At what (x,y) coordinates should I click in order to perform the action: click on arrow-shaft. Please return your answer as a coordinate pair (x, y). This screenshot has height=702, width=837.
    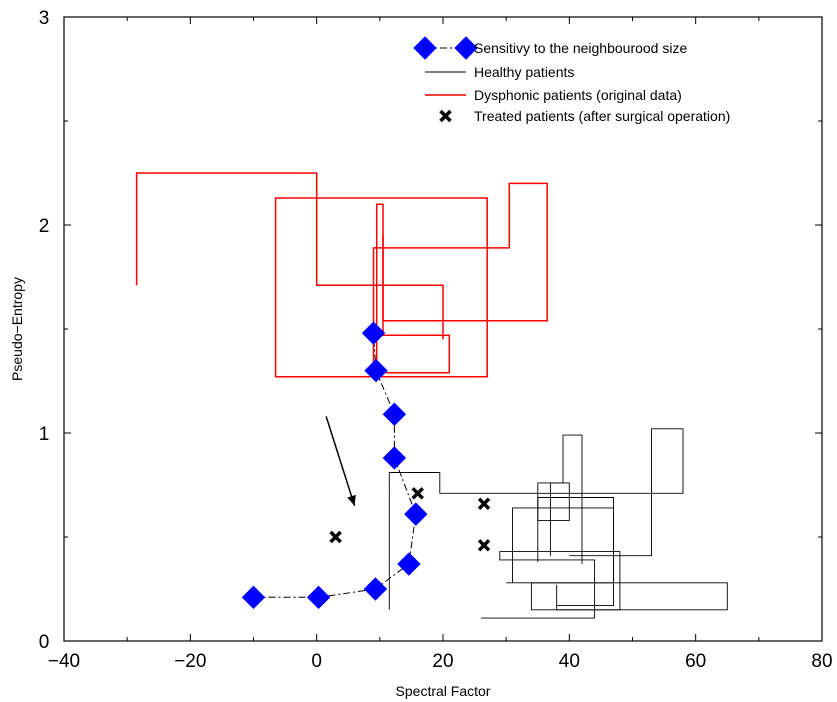
    Looking at the image, I should click on (340, 461).